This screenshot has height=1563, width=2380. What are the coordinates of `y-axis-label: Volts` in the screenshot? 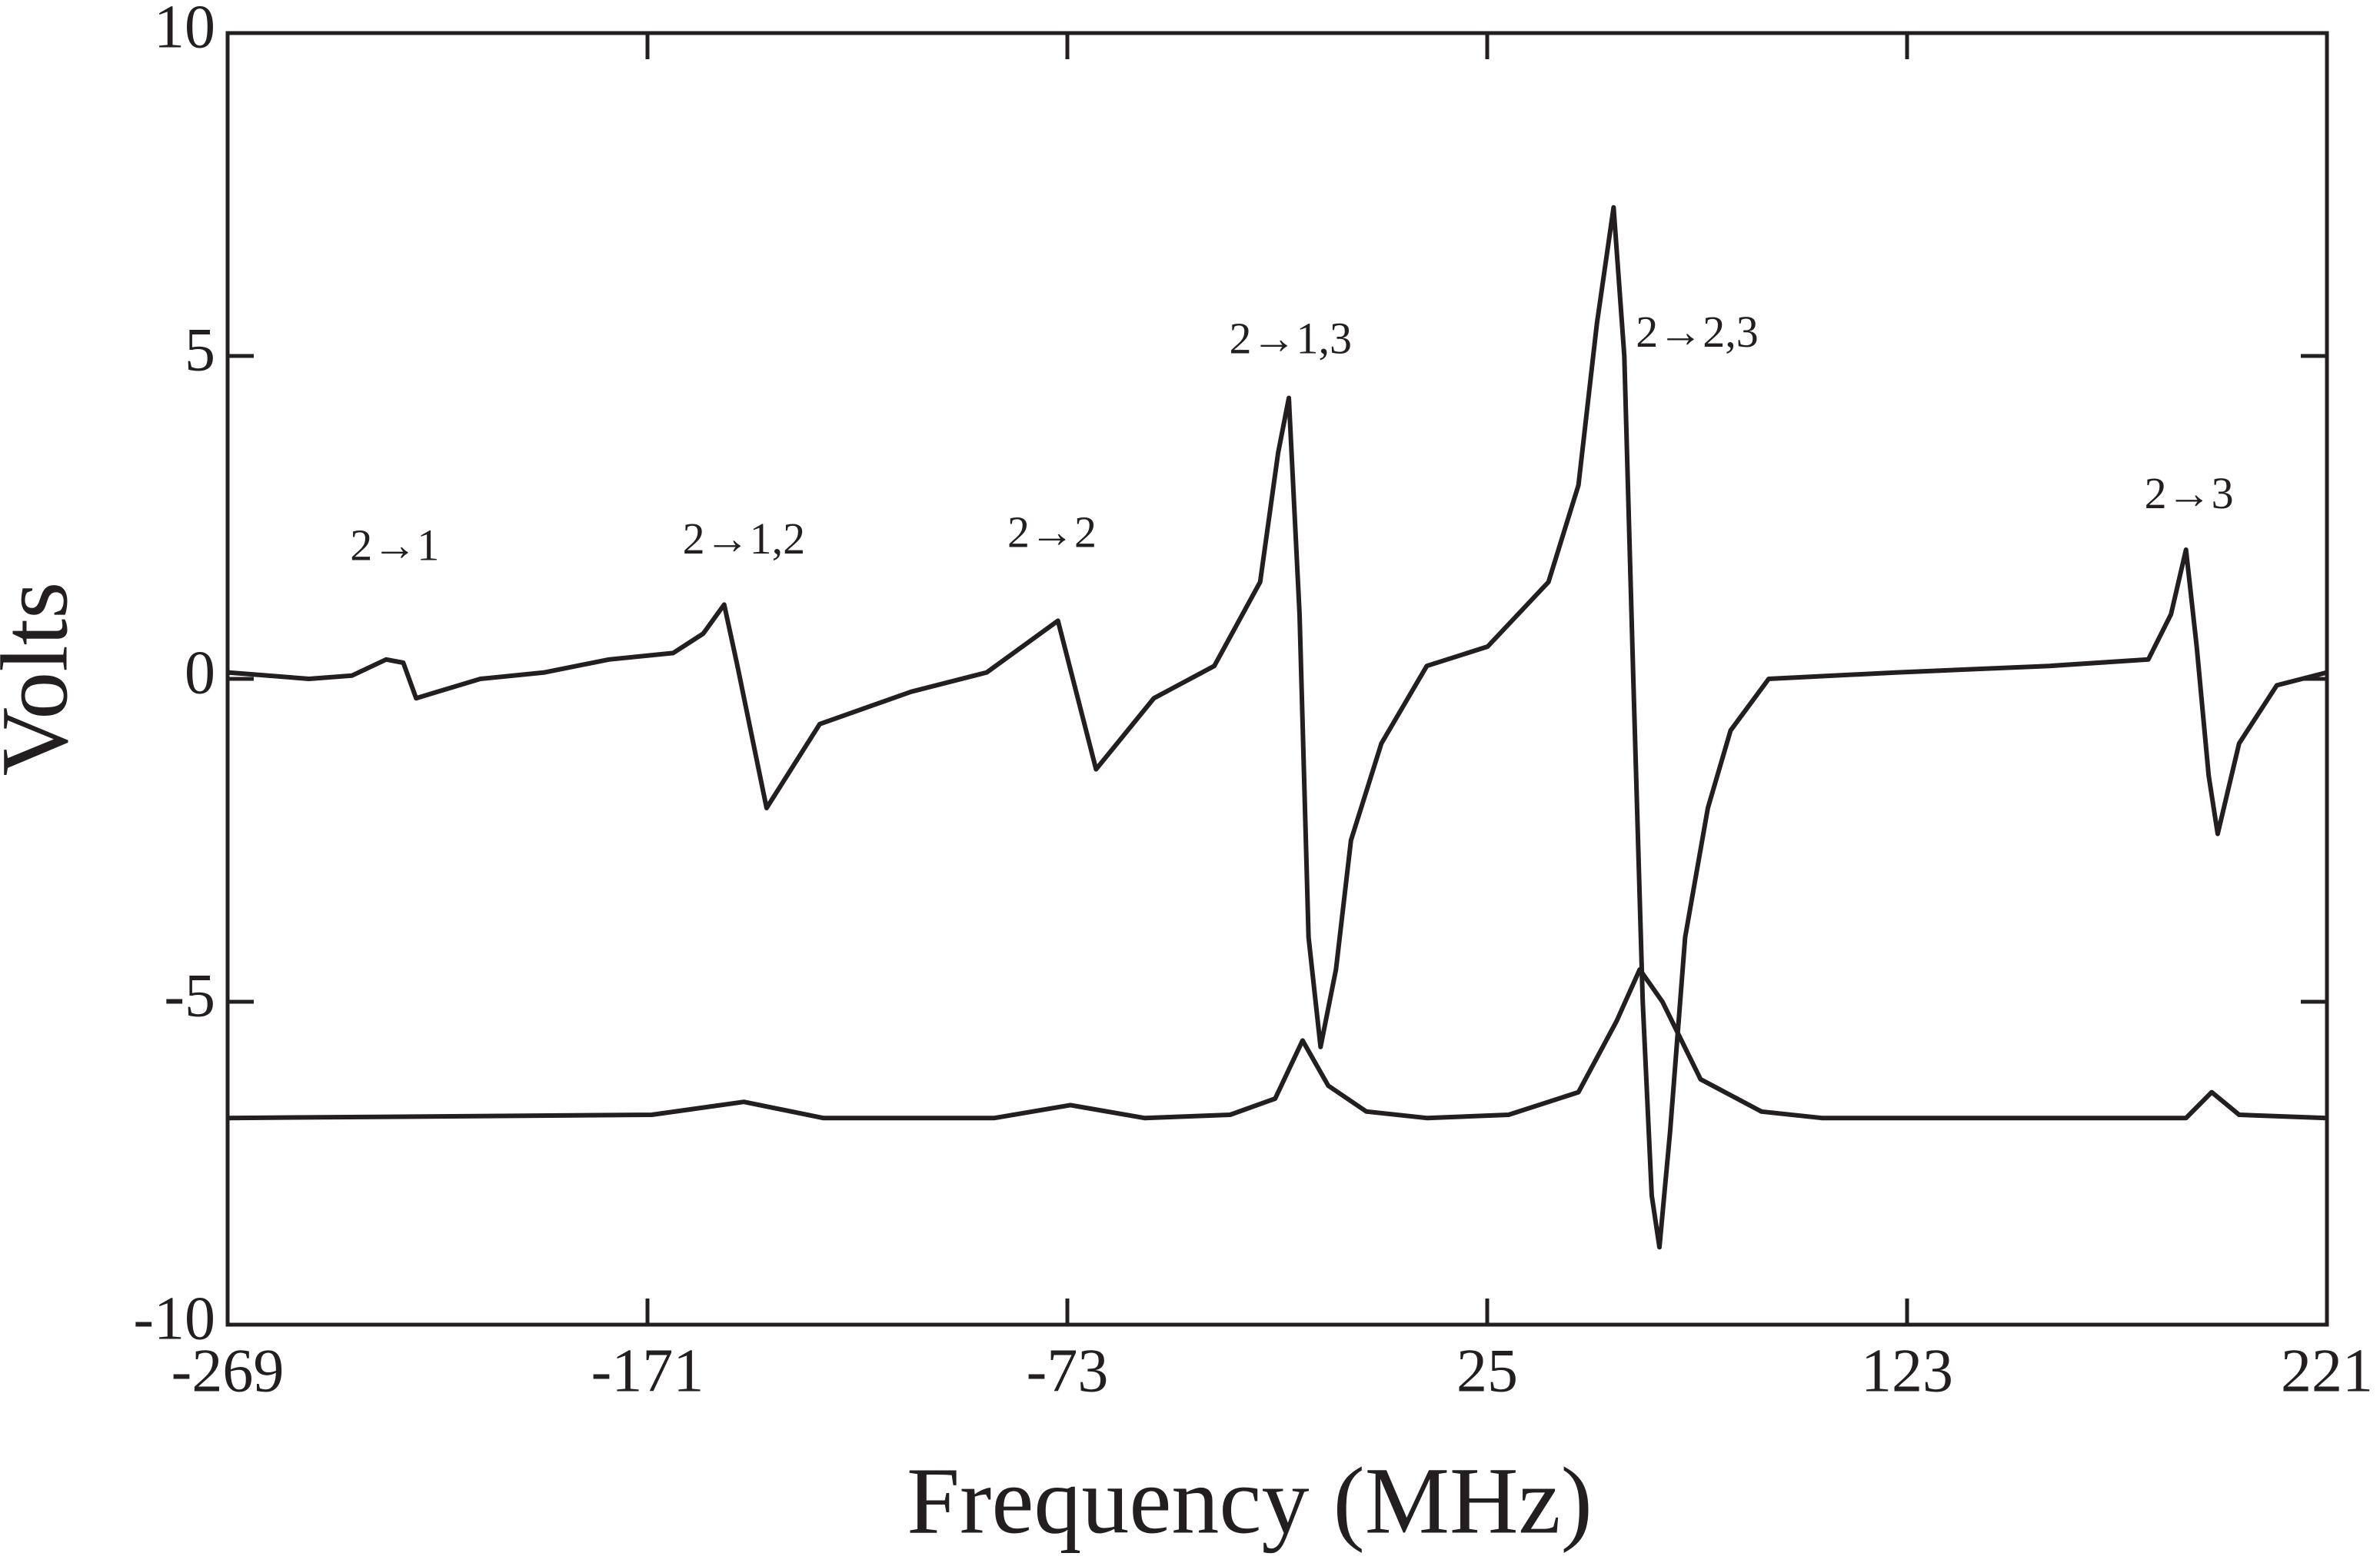 It's located at (43, 679).